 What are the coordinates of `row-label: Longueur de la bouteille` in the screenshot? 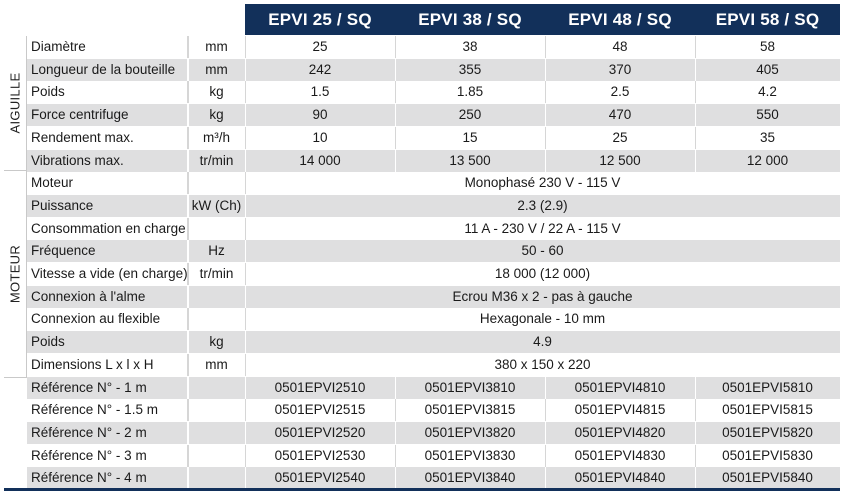 It's located at (107, 69).